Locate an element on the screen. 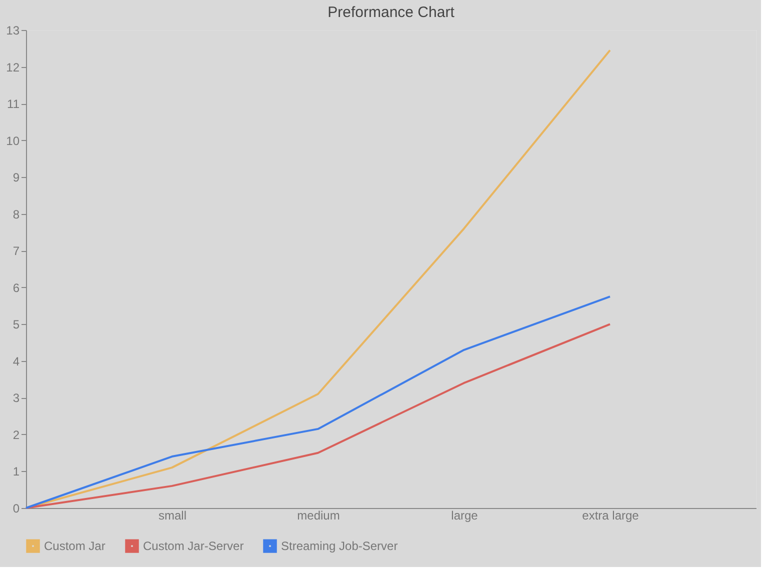 The image size is (768, 571). y-tick-label: 8 is located at coordinates (16, 214).